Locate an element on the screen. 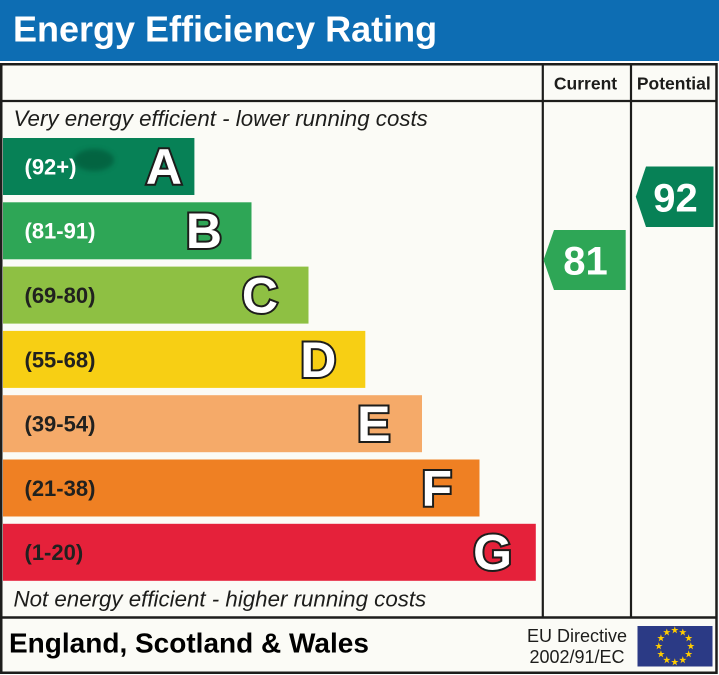 The image size is (719, 675). svg-text: (55-68) is located at coordinates (60, 359).